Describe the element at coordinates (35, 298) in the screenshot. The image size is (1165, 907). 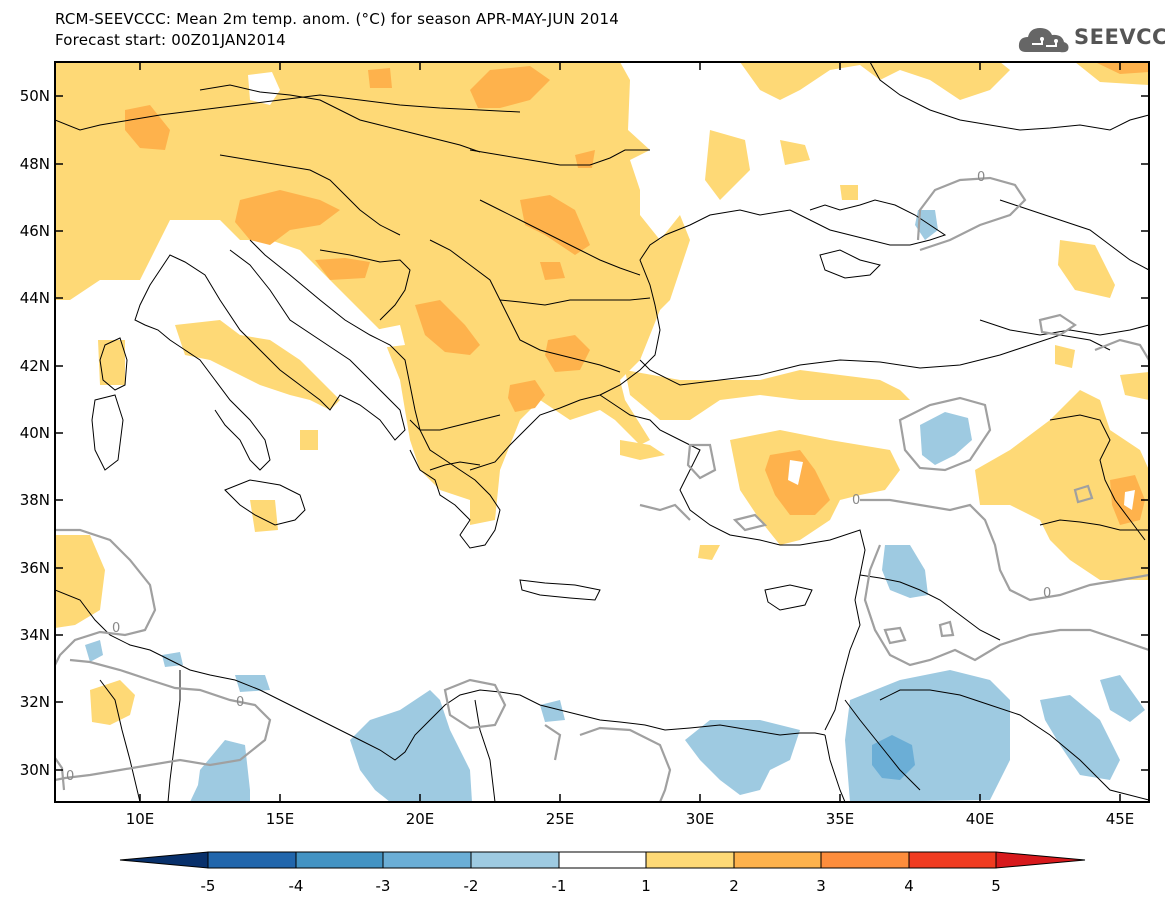
I see `y-tick-label: 44N` at that location.